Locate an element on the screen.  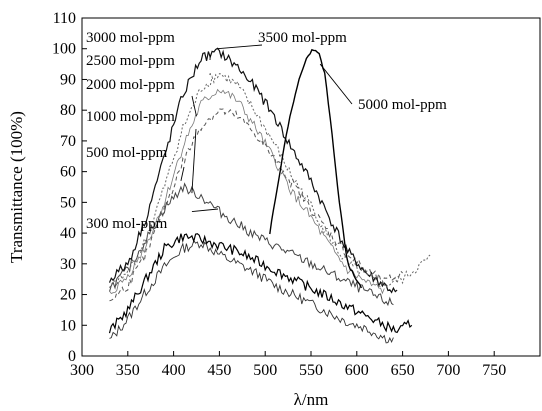
annotation-label: 500 mol-ppm is located at coordinates (127, 153).